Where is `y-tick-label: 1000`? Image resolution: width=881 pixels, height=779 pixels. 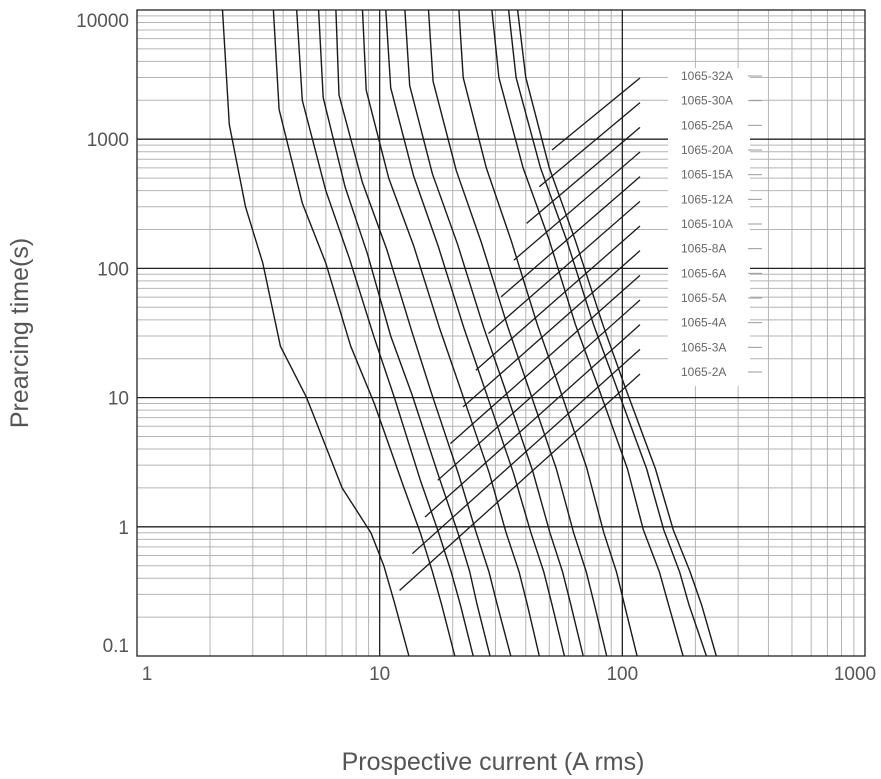 y-tick-label: 1000 is located at coordinates (108, 140).